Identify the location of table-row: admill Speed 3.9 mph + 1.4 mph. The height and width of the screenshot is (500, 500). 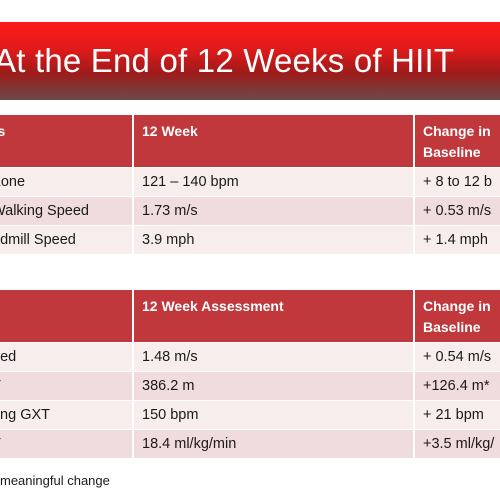
(250, 239).